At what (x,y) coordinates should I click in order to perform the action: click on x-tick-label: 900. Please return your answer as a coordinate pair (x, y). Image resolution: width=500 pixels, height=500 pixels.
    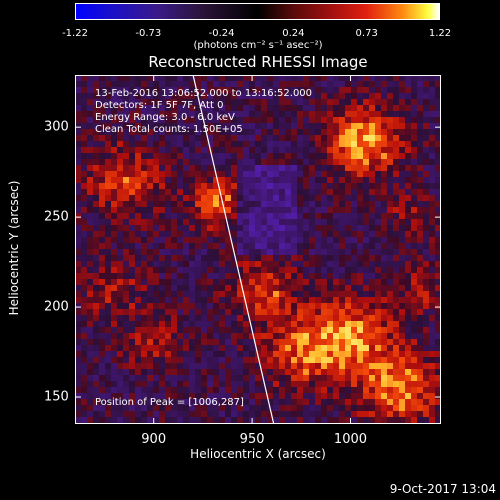
    Looking at the image, I should click on (154, 439).